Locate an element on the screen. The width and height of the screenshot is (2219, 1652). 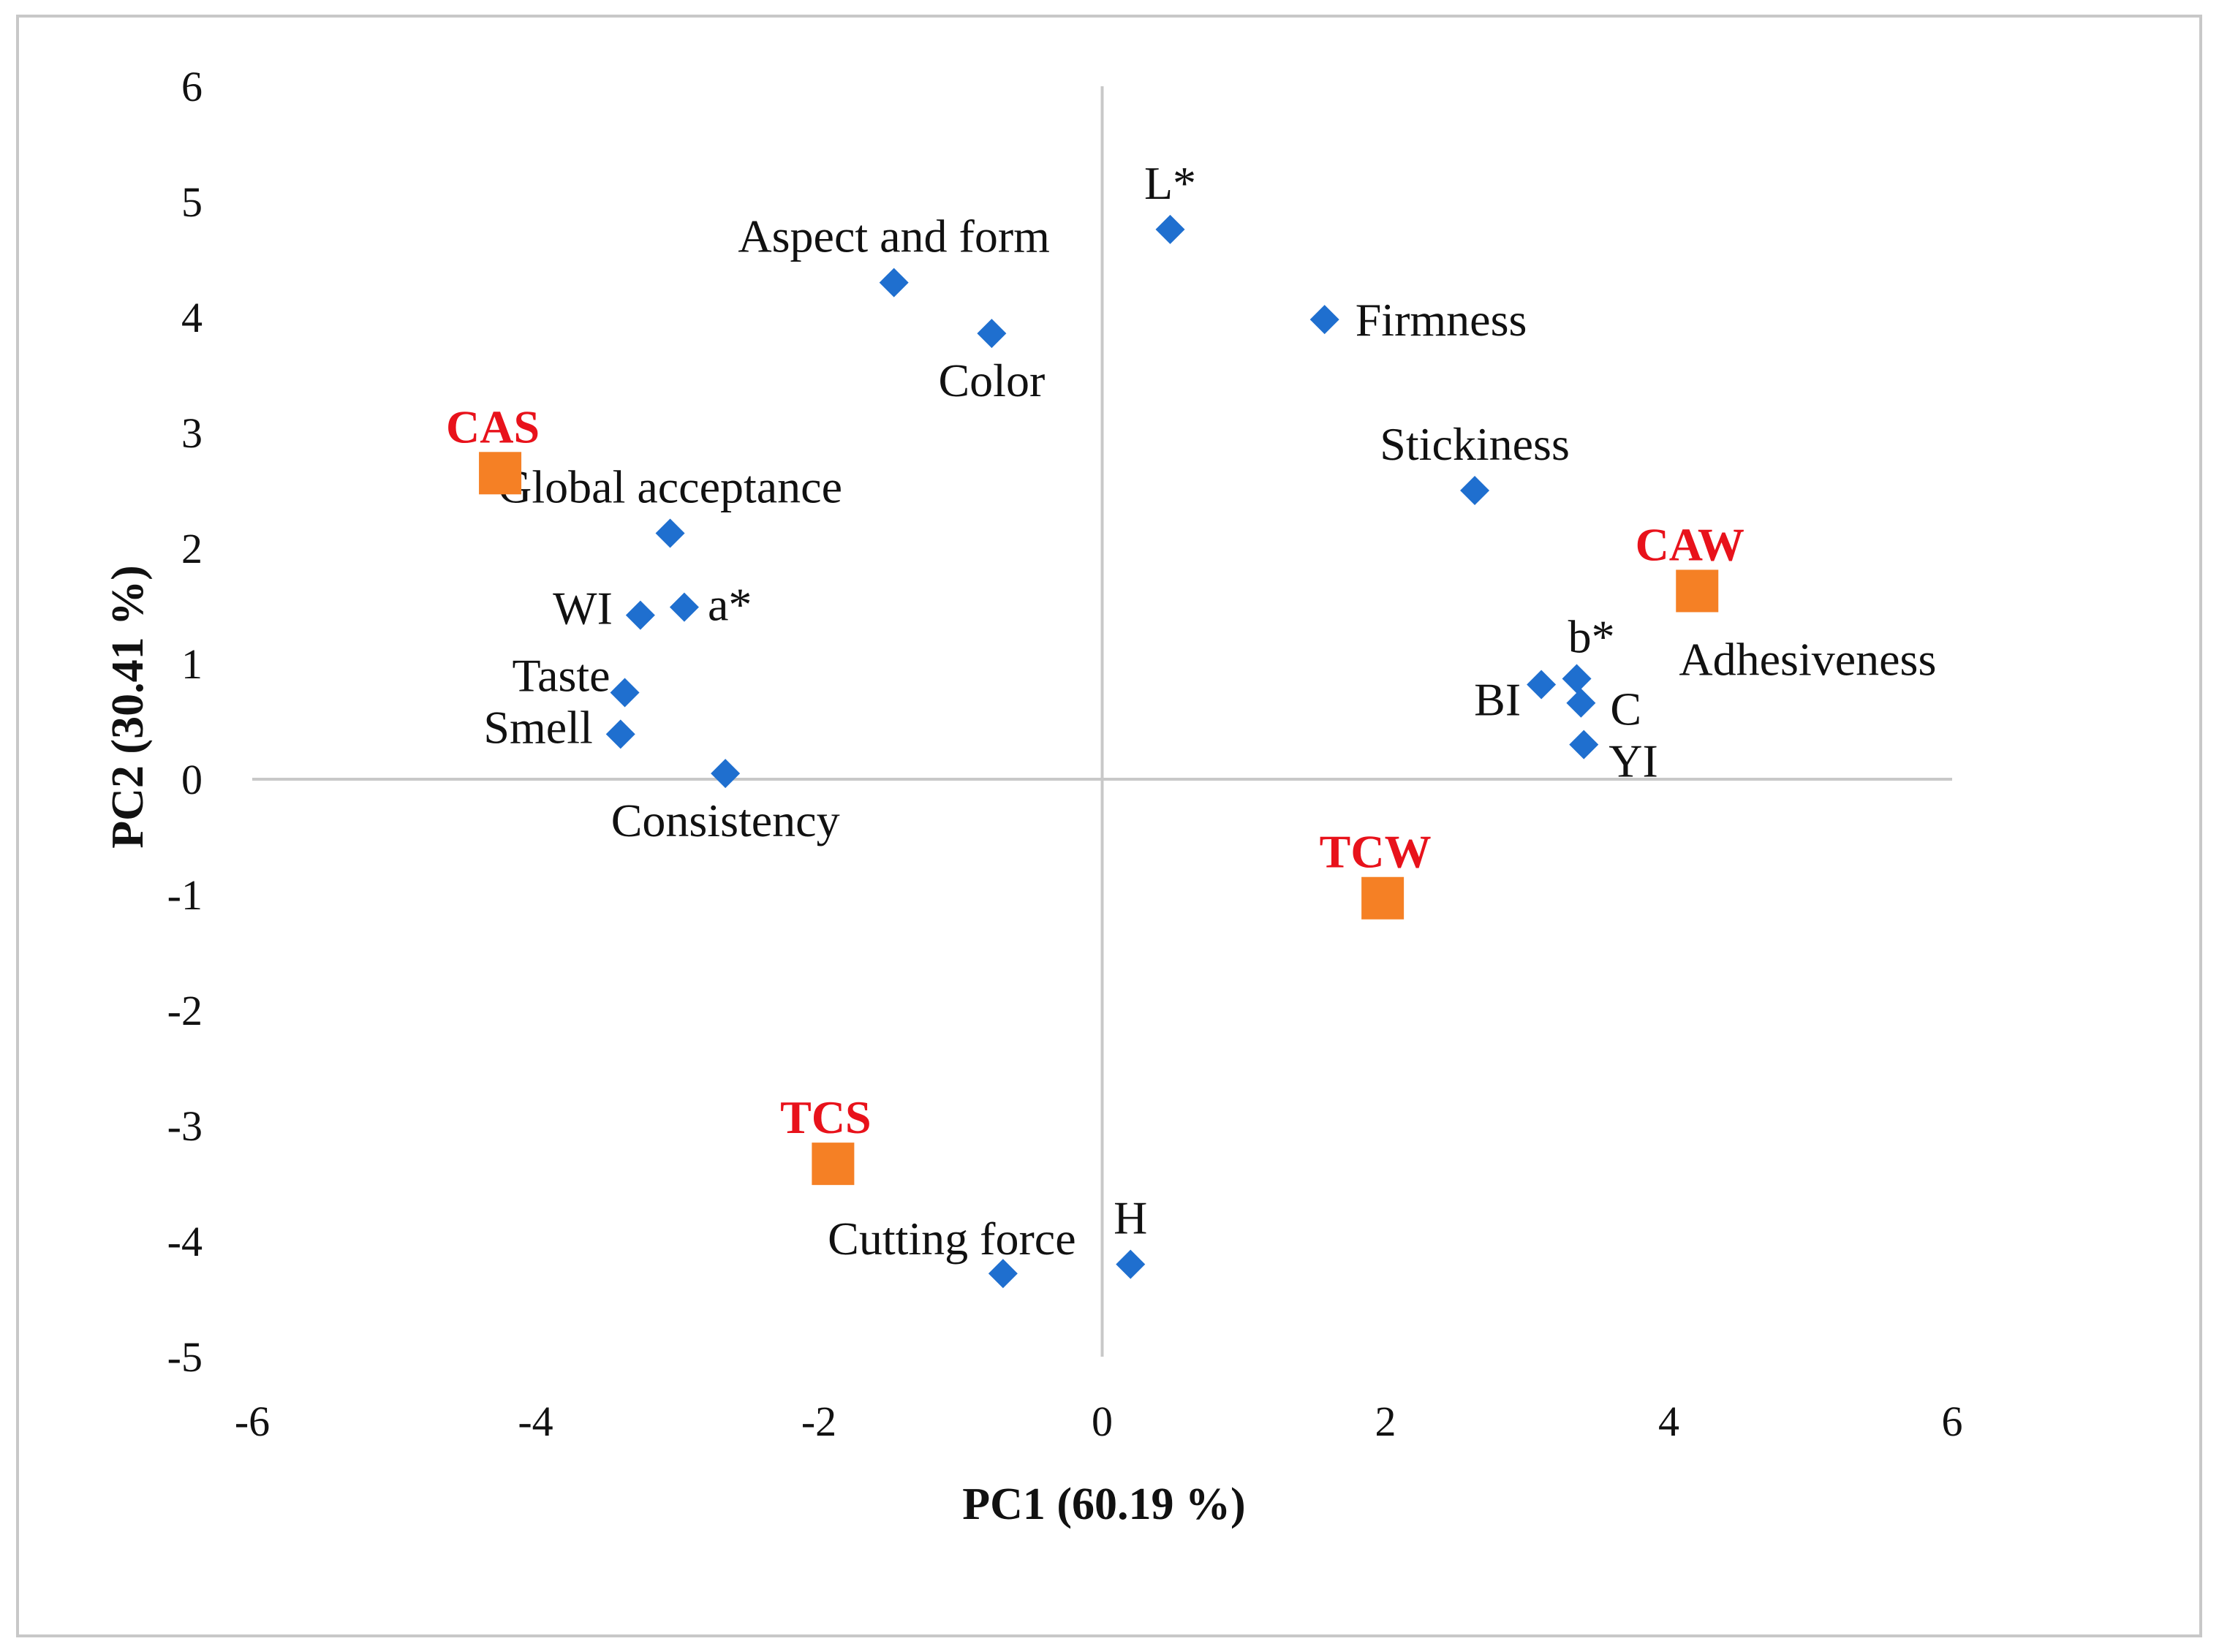
variable-label-color: Color is located at coordinates (992, 380).